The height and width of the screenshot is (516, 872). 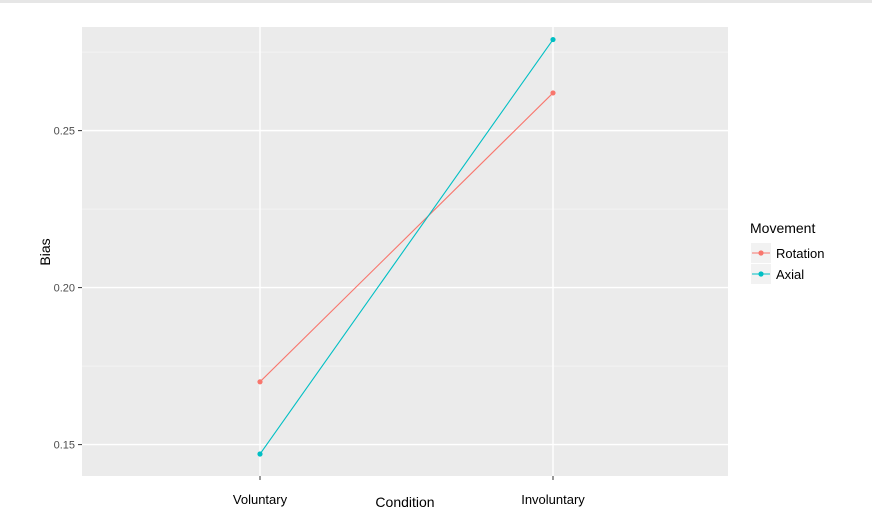 What do you see at coordinates (45, 251) in the screenshot?
I see `y-axis-title: Bias` at bounding box center [45, 251].